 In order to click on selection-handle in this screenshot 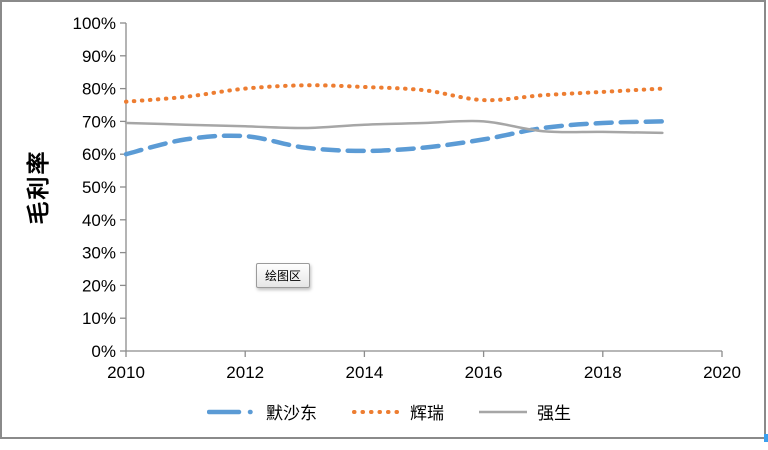, I will do `click(766, 438)`.